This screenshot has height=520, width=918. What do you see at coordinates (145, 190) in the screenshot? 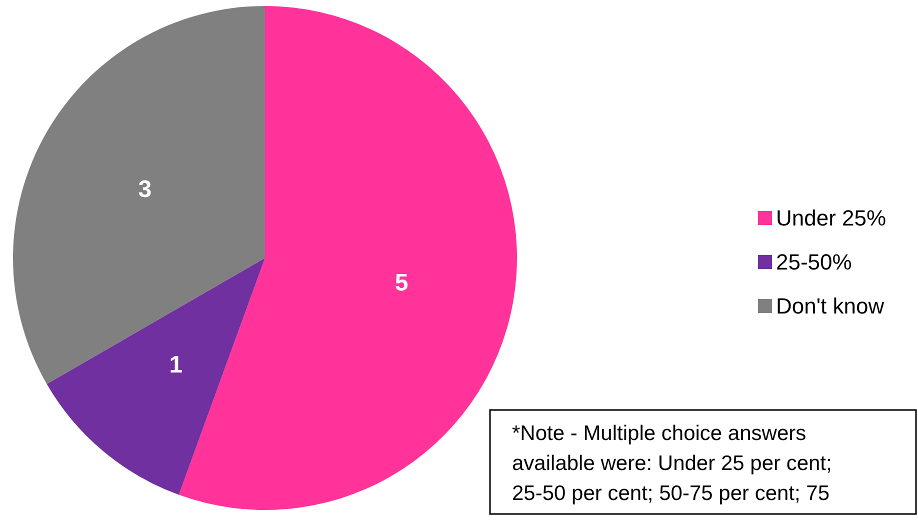
I see `data-label: 3` at bounding box center [145, 190].